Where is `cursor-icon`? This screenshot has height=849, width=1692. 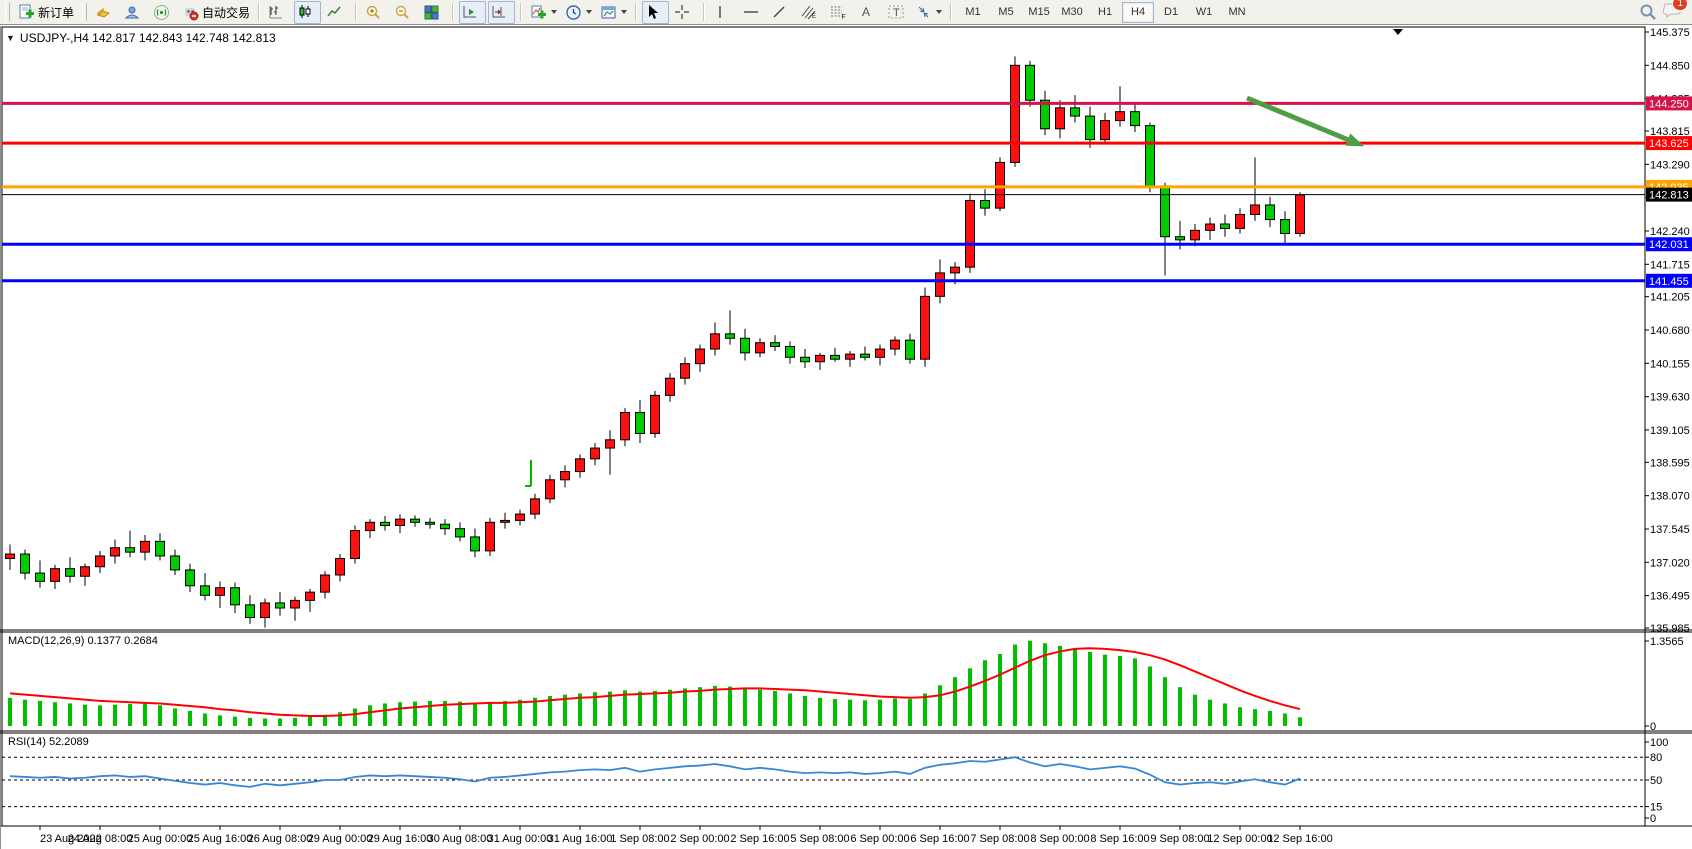 cursor-icon is located at coordinates (654, 12).